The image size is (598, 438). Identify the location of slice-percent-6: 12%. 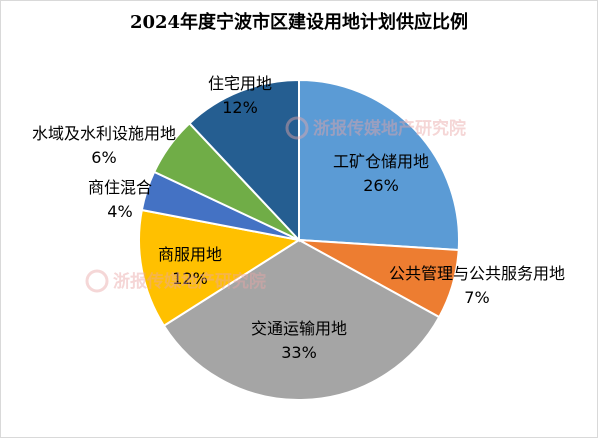
(240, 107).